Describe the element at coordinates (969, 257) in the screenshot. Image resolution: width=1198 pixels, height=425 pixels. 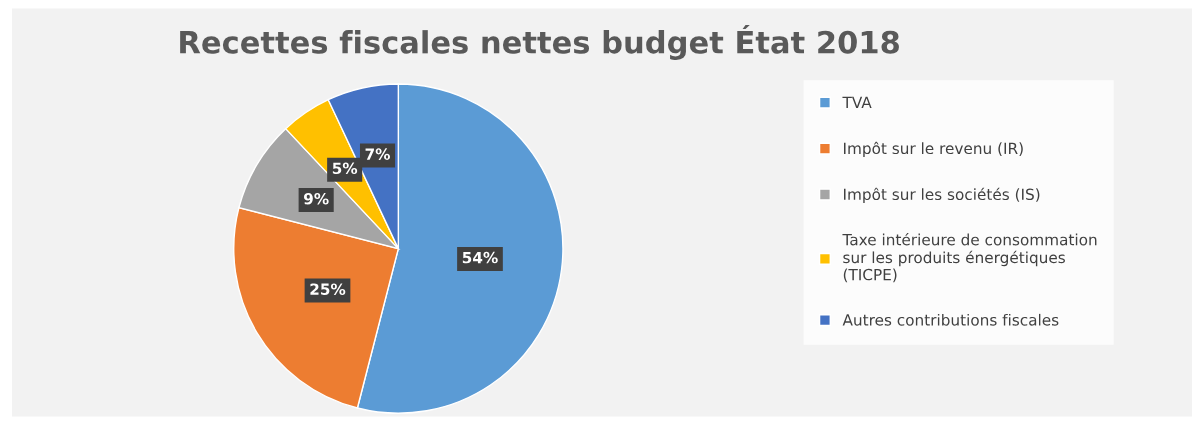
I see `legend-label: Taxe intérieure de consommation sur les produits énergétiques (TICPE)` at that location.